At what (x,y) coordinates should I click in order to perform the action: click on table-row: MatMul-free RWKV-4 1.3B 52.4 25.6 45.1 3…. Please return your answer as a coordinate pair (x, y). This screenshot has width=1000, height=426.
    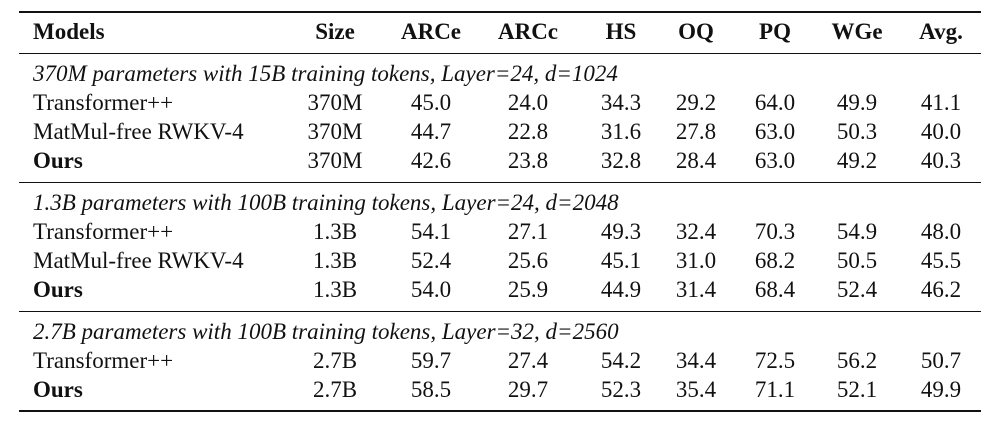
    Looking at the image, I should click on (500, 260).